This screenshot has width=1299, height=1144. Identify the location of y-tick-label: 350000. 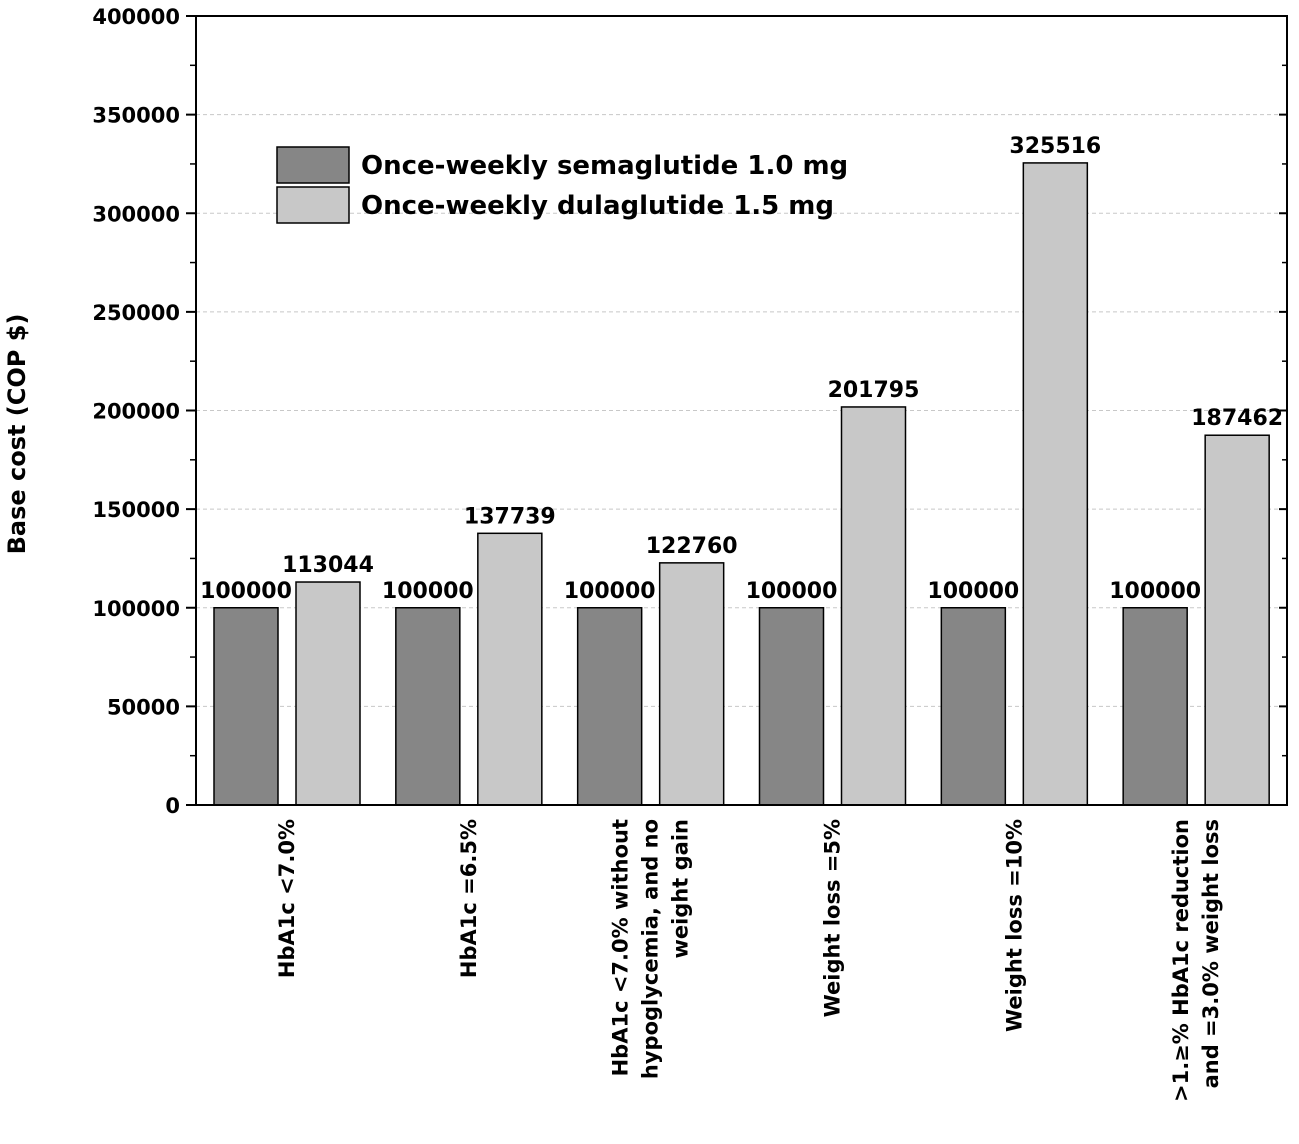
(136, 116).